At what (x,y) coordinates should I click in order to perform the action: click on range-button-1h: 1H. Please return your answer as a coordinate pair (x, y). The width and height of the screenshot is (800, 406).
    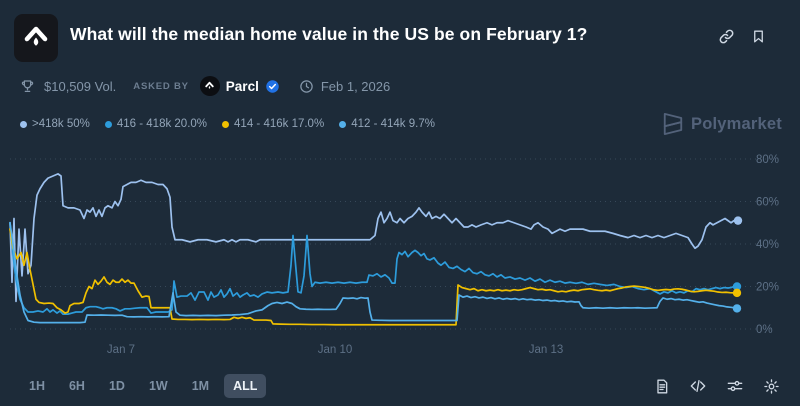
    Looking at the image, I should click on (37, 386).